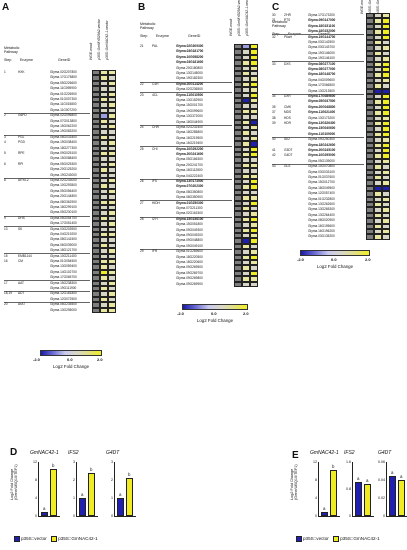  I want to click on gene-id: Glyma.18G148700, so click(322, 74).